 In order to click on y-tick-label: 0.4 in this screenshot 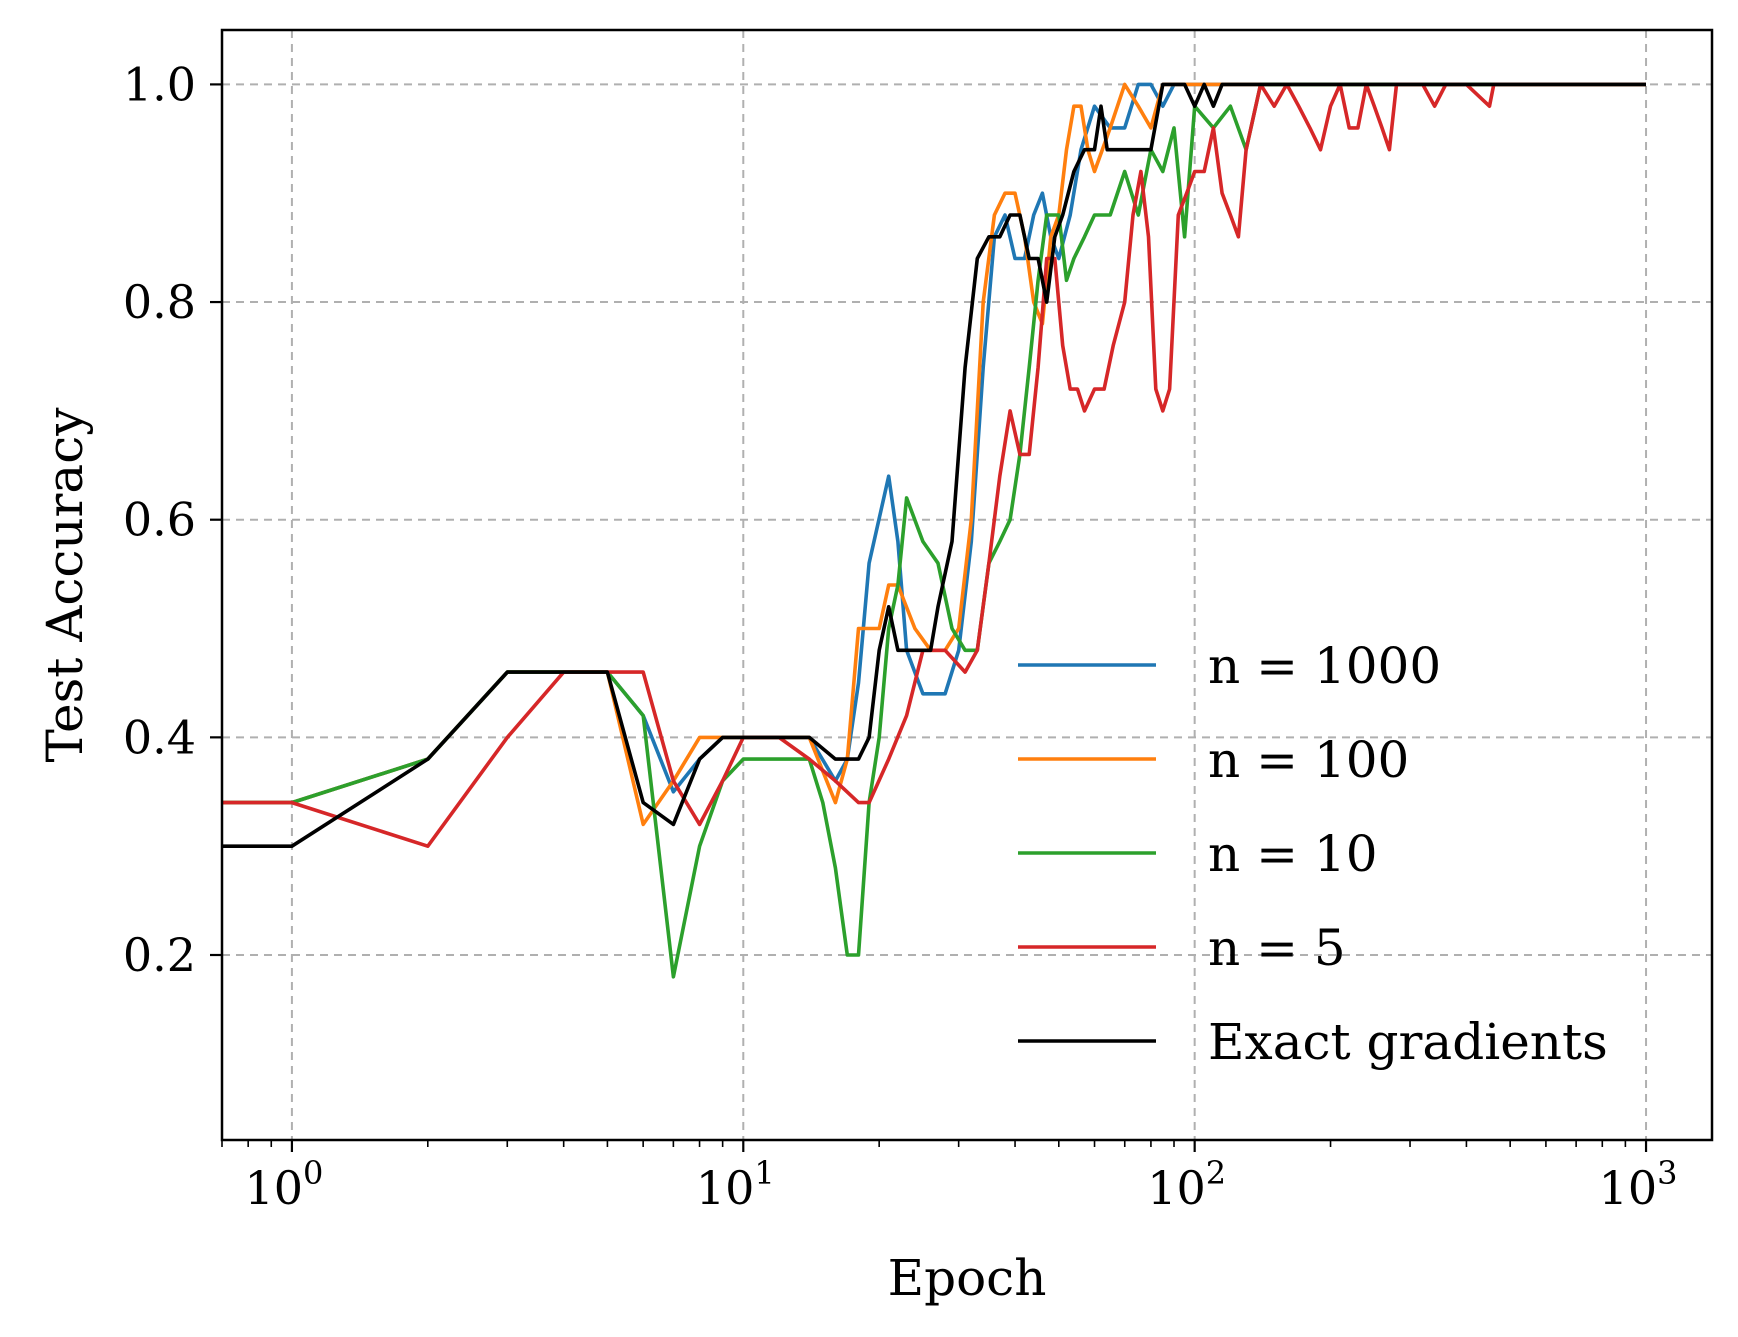, I will do `click(159, 737)`.